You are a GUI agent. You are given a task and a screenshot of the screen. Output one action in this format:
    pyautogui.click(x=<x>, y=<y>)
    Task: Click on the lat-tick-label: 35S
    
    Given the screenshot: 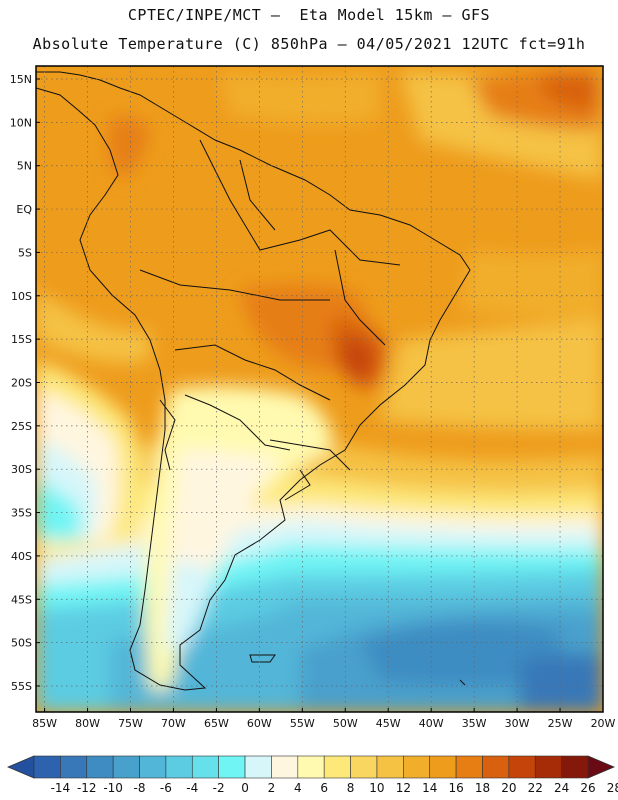 What is the action you would take?
    pyautogui.click(x=21, y=513)
    